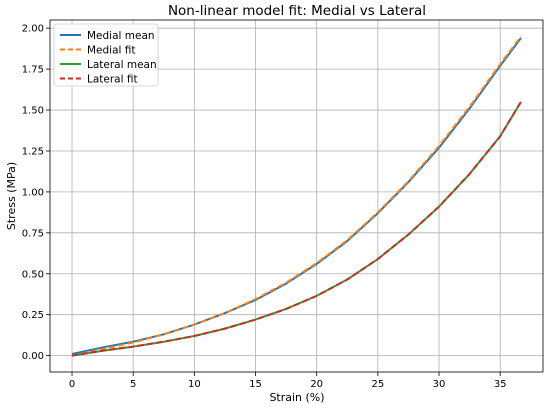  Describe the element at coordinates (33, 111) in the screenshot. I see `y-tick-label: 1.50` at that location.